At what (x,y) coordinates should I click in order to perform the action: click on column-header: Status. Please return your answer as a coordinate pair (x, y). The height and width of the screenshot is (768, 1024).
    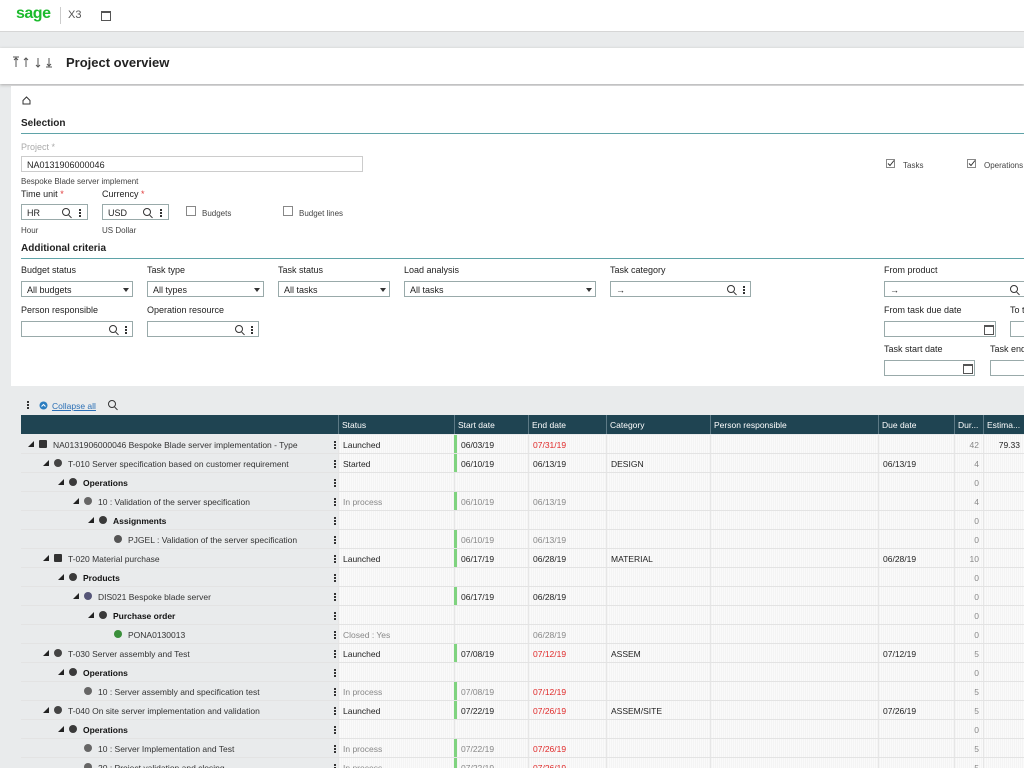
    Looking at the image, I should click on (396, 424).